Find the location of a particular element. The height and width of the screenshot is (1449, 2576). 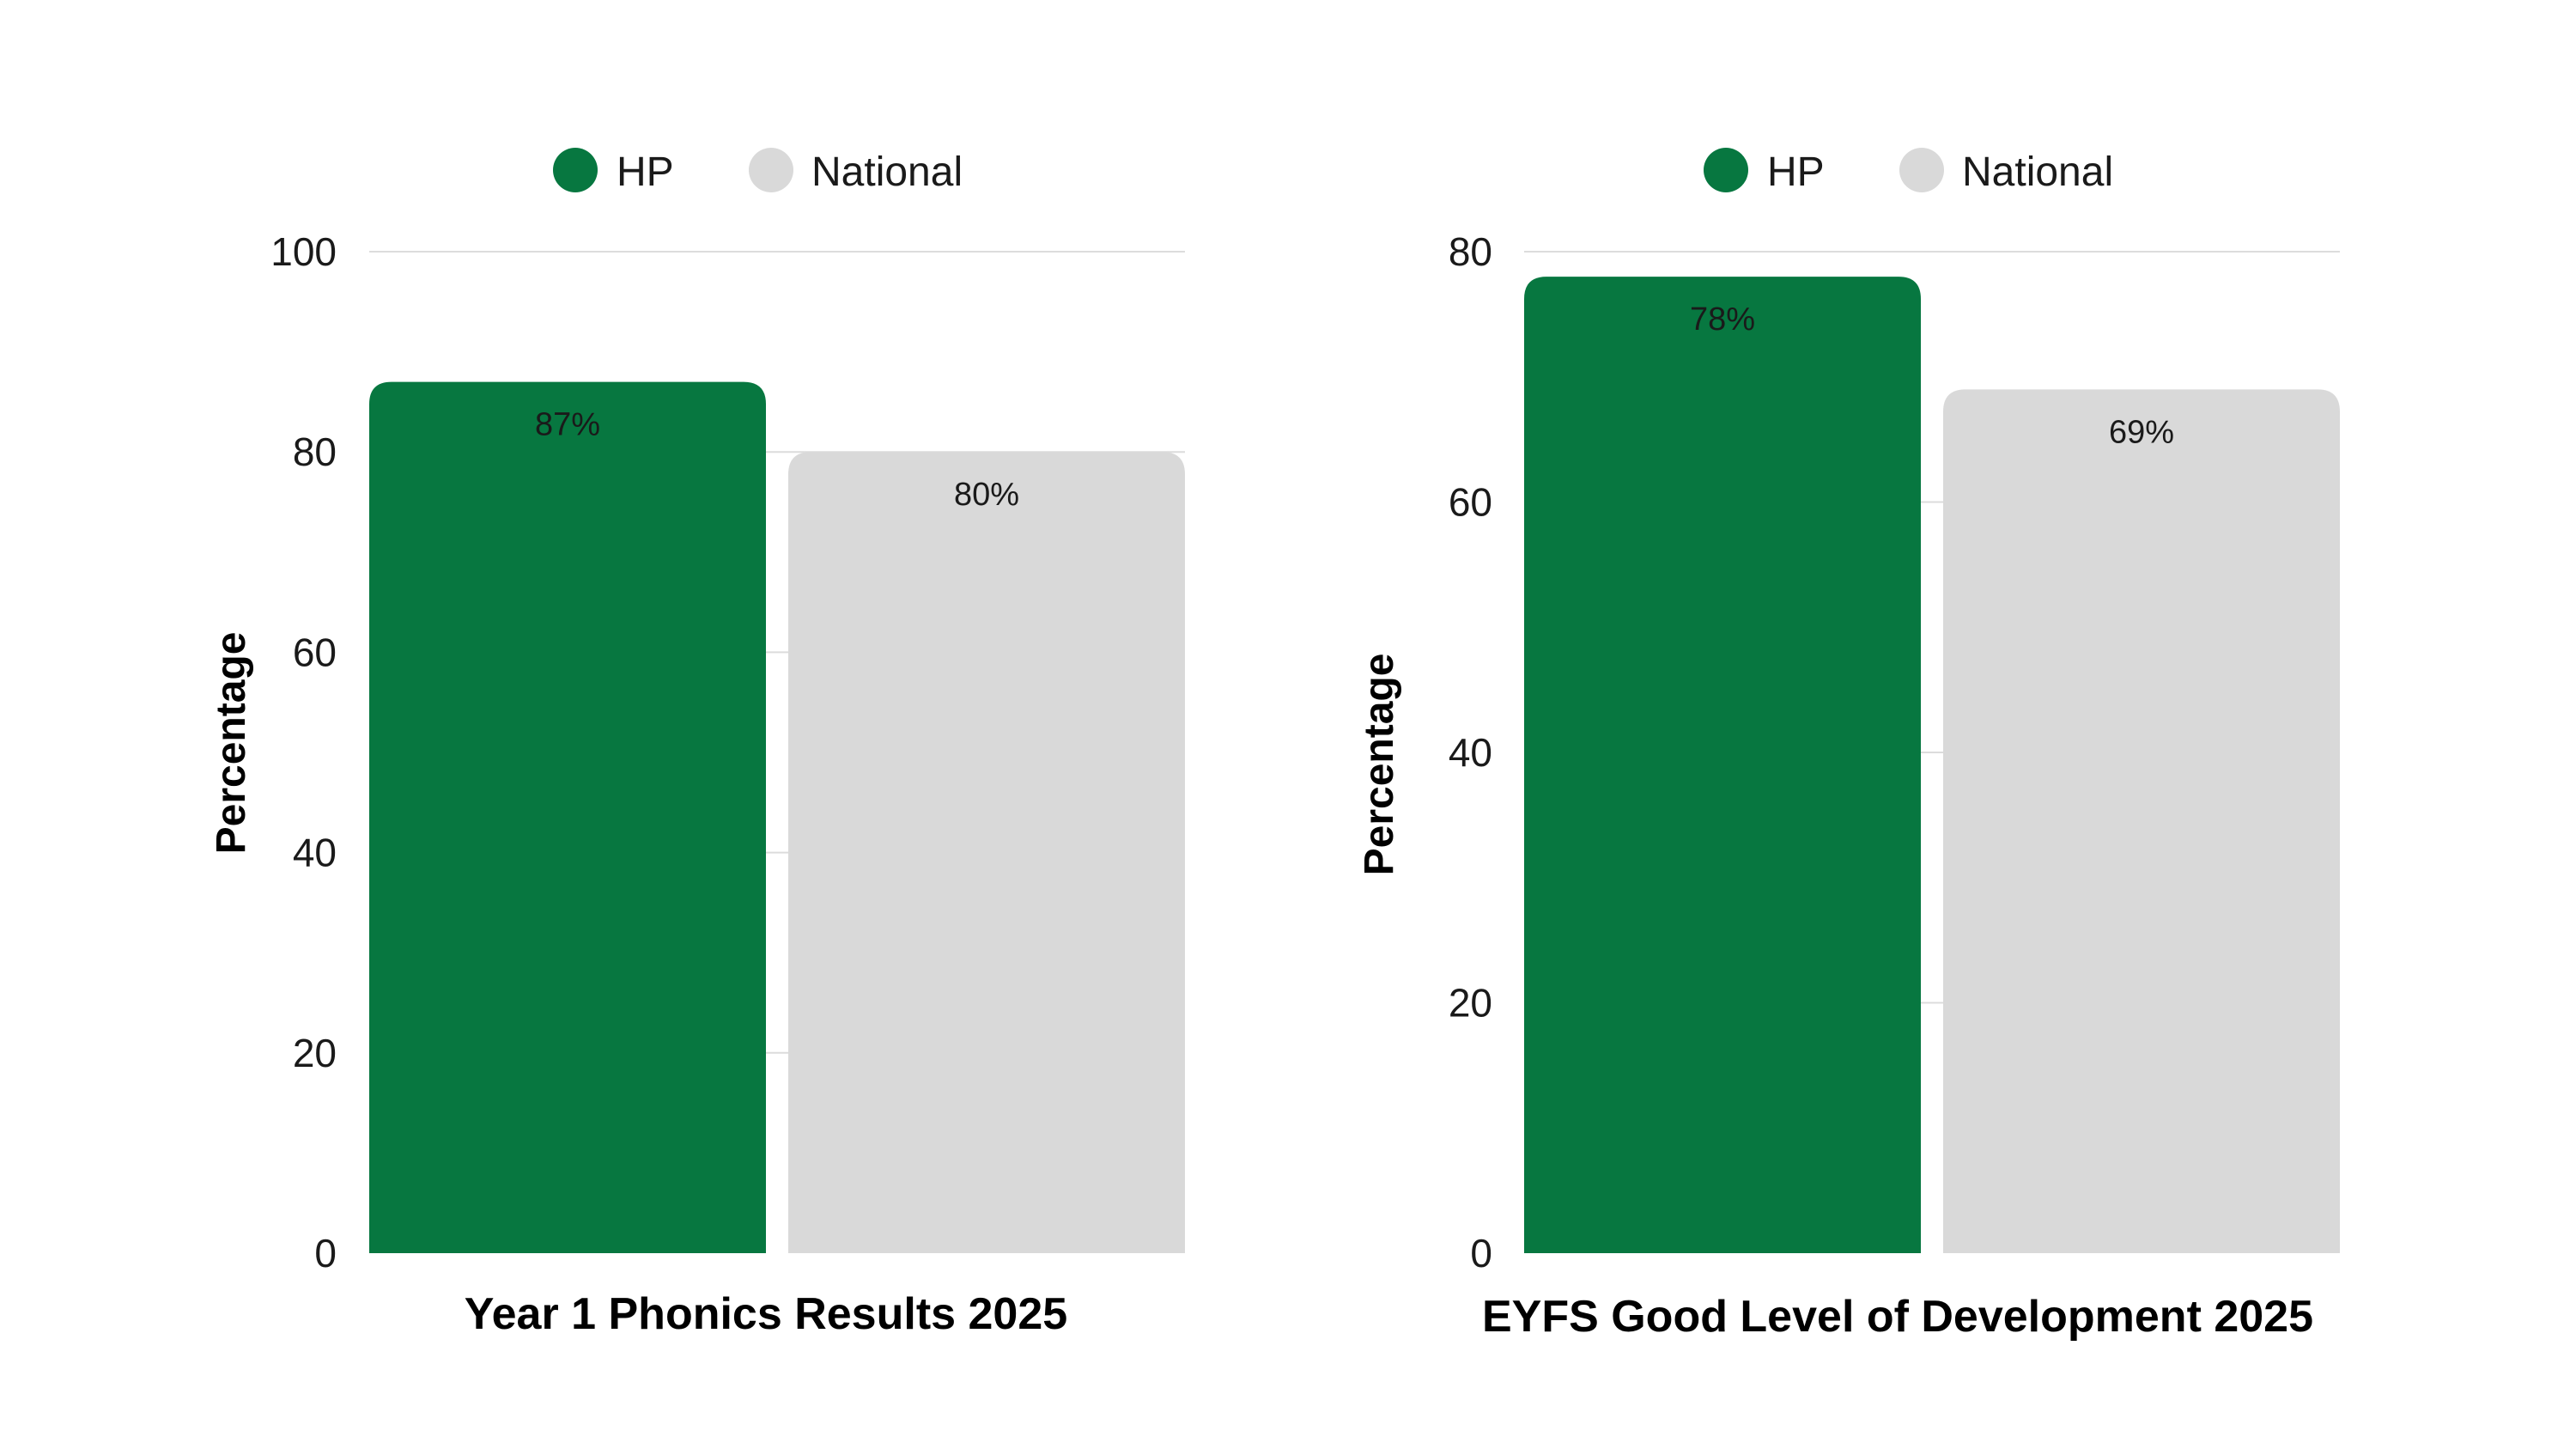

y-tick-label: 100 is located at coordinates (303, 251).